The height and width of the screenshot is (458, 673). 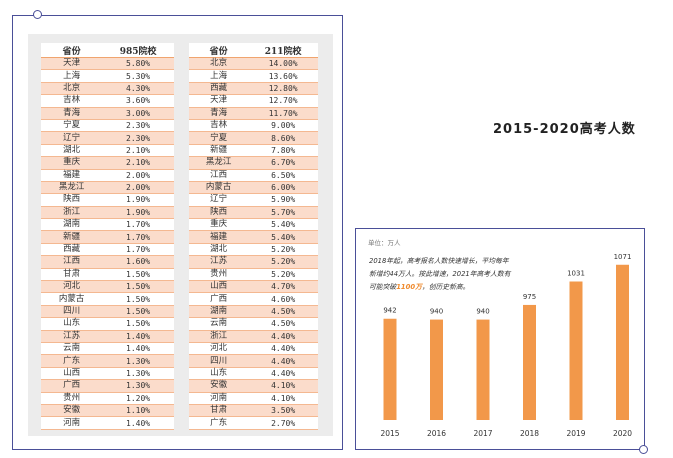 I want to click on table-985-row: 湖北 2.10%, so click(x=107, y=151).